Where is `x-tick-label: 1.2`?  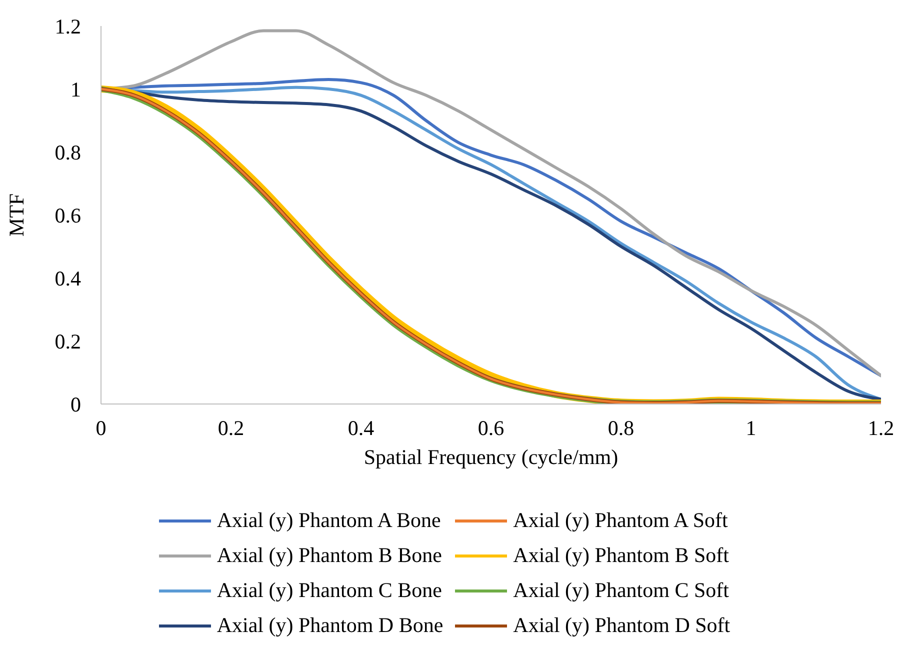
x-tick-label: 1.2 is located at coordinates (881, 428).